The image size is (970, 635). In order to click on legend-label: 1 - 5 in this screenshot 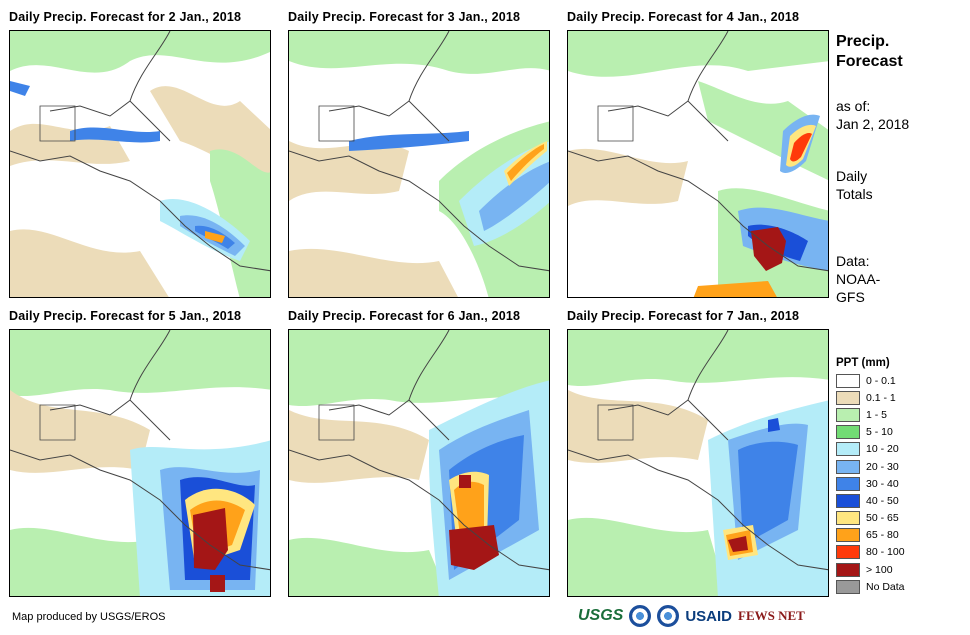, I will do `click(877, 414)`.